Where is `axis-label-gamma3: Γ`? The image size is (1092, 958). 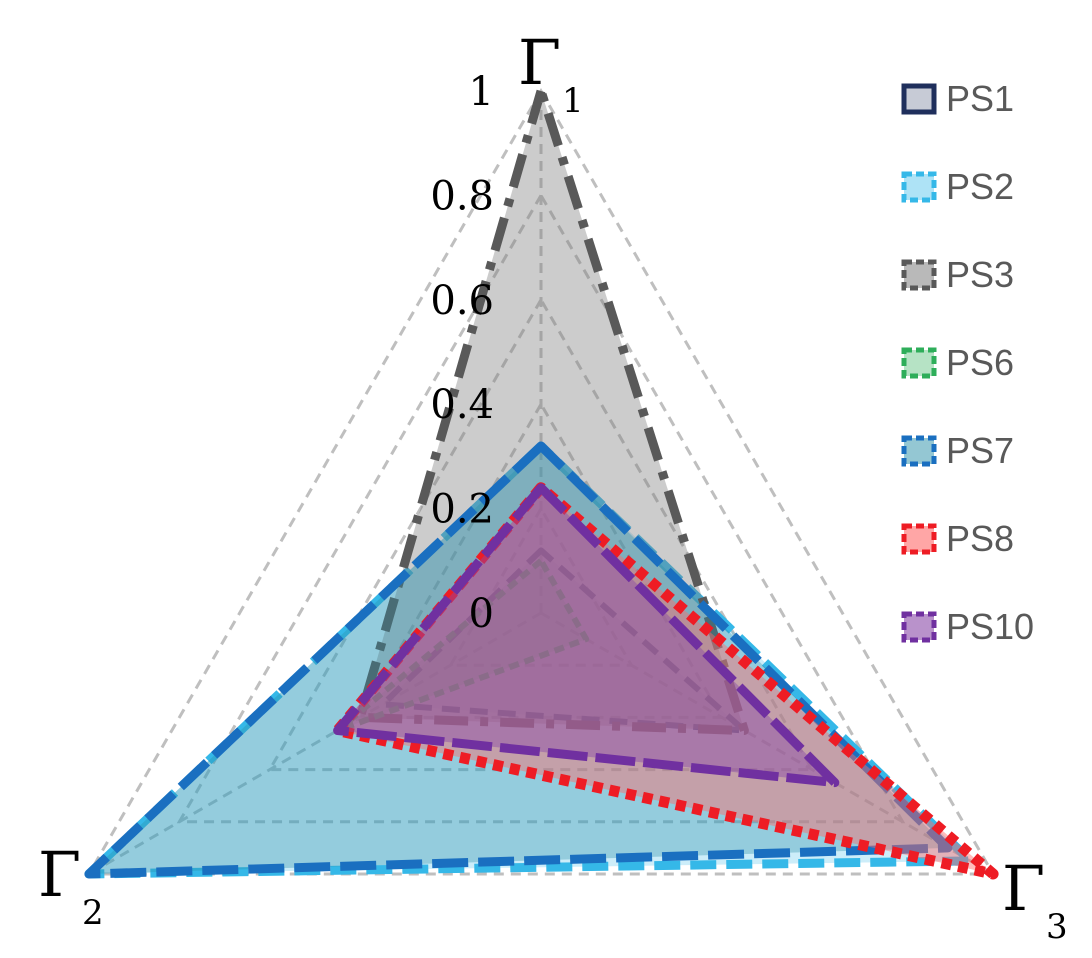 axis-label-gamma3: Γ is located at coordinates (1023, 888).